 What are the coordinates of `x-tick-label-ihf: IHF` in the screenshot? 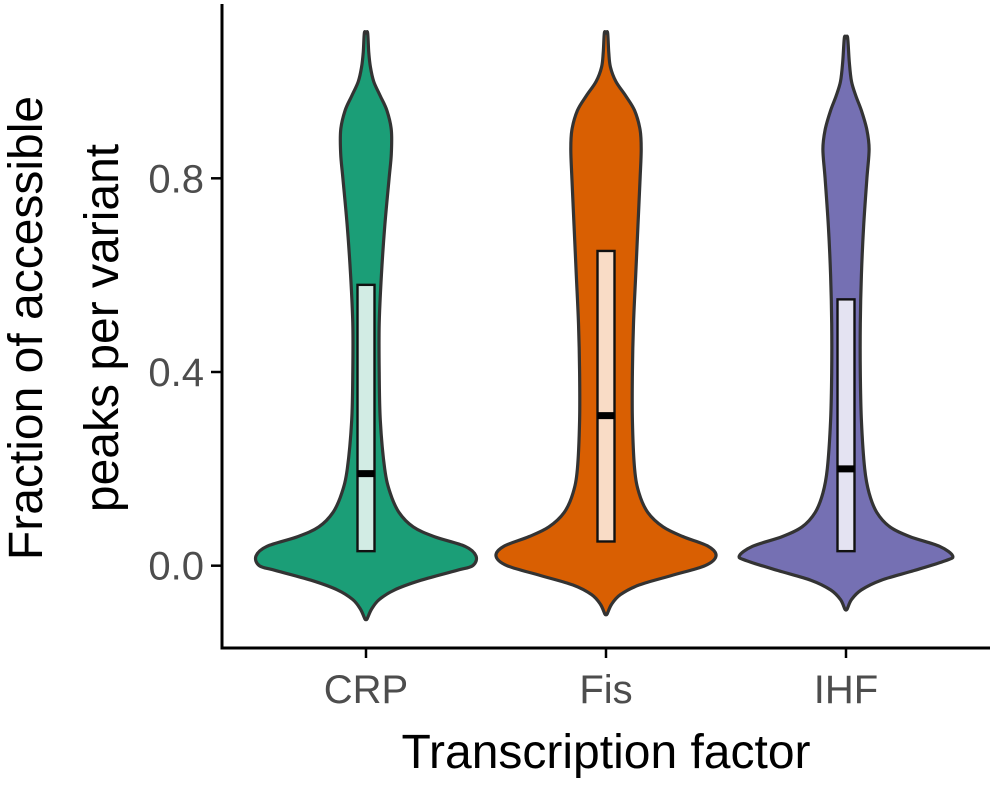 It's located at (846, 690).